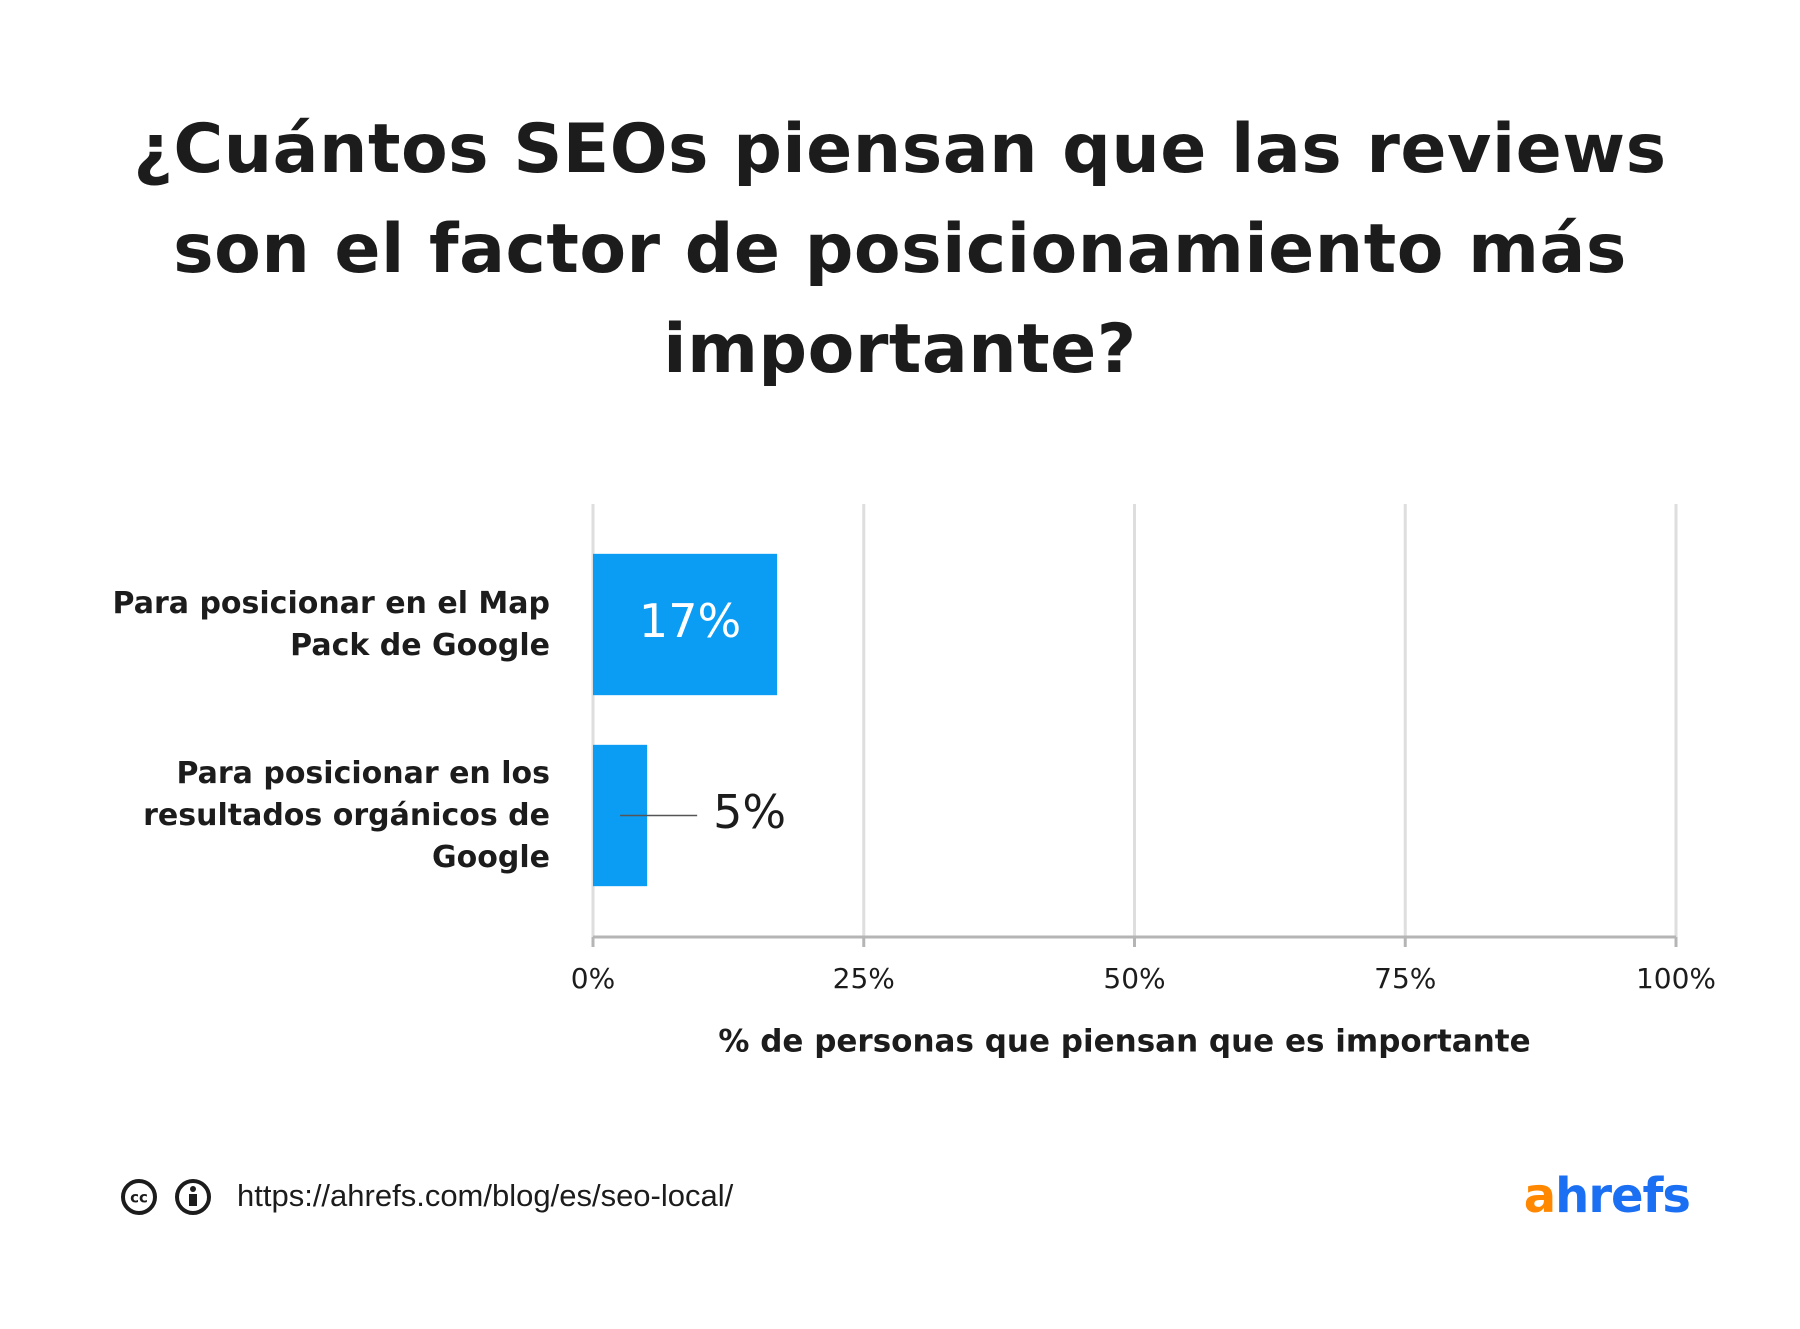 The height and width of the screenshot is (1329, 1800). What do you see at coordinates (485, 1195) in the screenshot?
I see `source-url: https://ahrefs.com/blog/es/seo-local/` at bounding box center [485, 1195].